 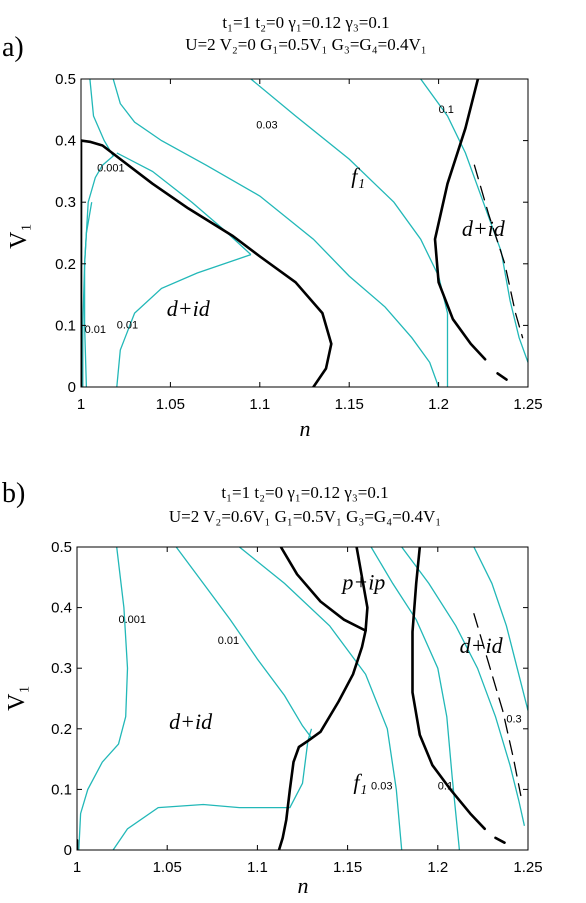 I want to click on params-line-2: U=2 V₂=0.6V₁ G₁=0.5V₁ G₃=G₄=0.4V₁, so click(x=305, y=516).